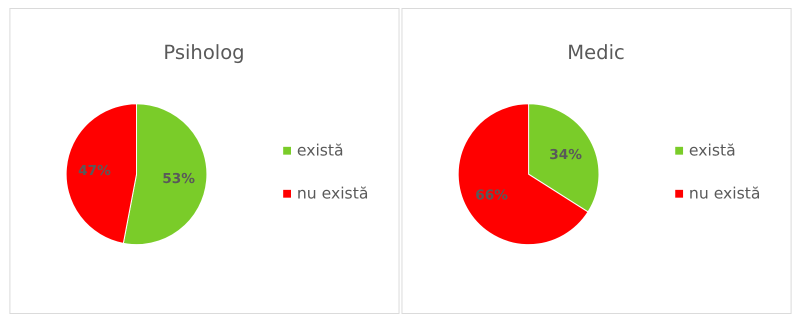 This screenshot has width=801, height=323. What do you see at coordinates (565, 154) in the screenshot?
I see `data-label: 34%` at bounding box center [565, 154].